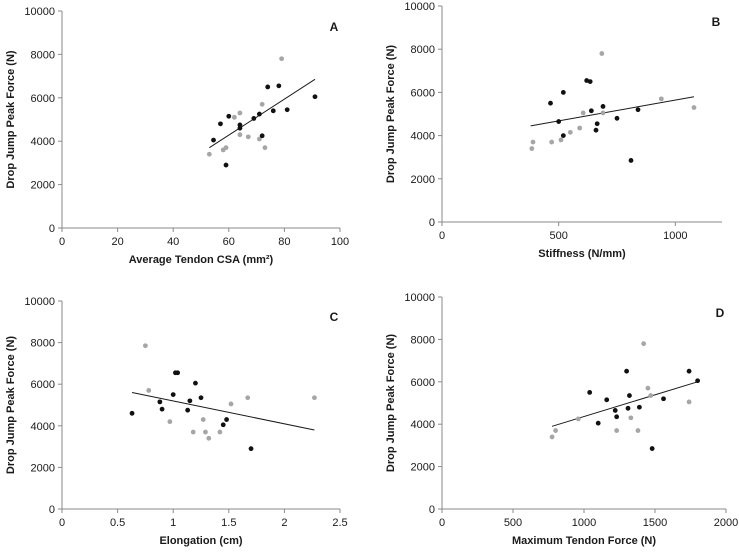 The image size is (739, 553). I want to click on x-tick-label: 60, so click(229, 242).